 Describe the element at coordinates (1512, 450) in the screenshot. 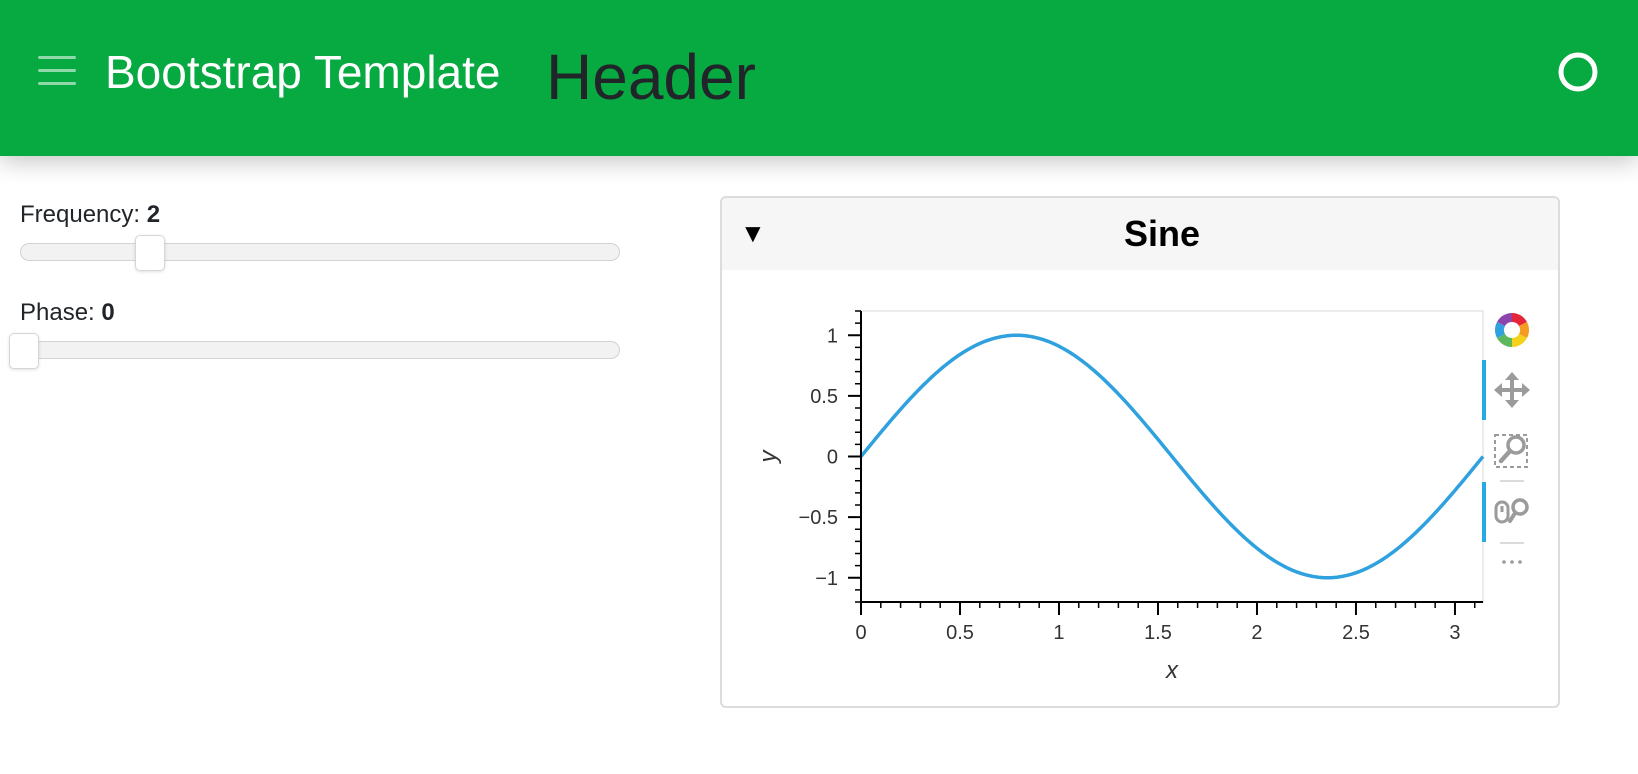

I see `box-zoom-icon` at that location.